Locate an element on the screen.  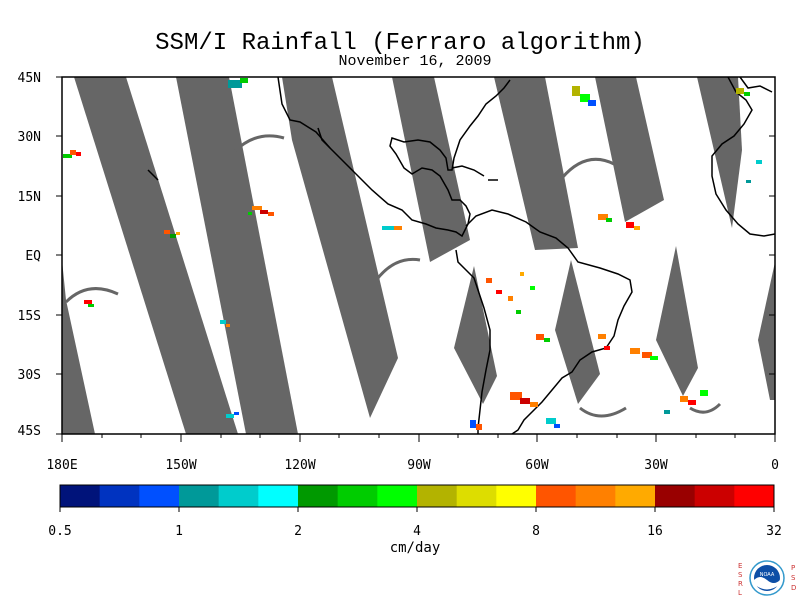
lon-label: 30W is located at coordinates (656, 465).